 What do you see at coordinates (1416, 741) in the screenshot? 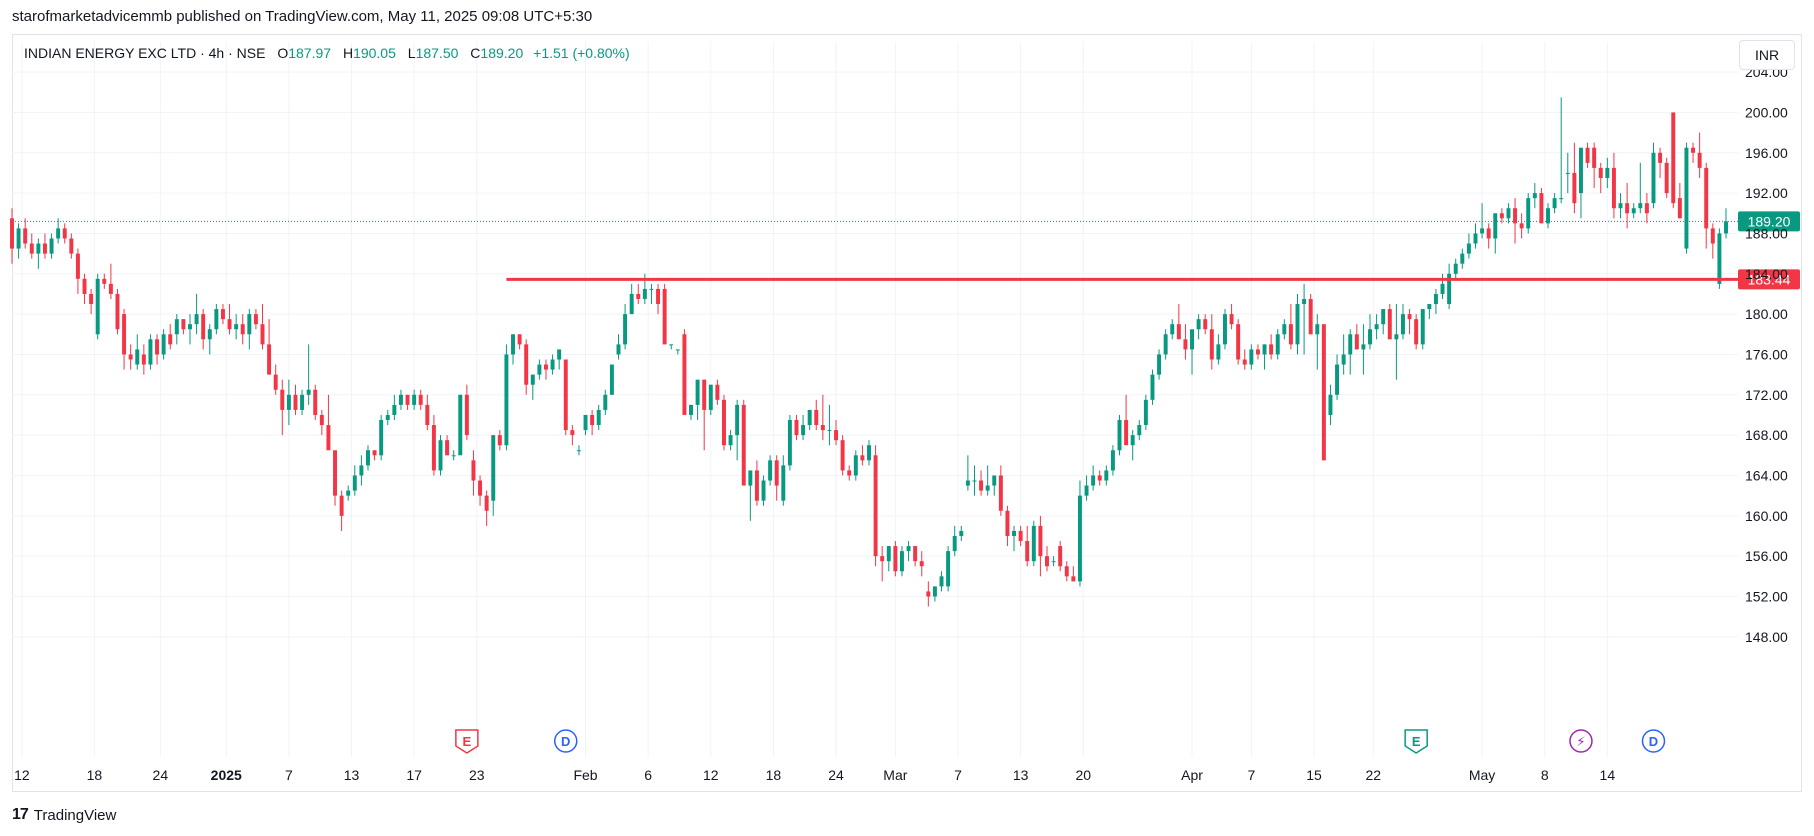
I see `earnings-green-icon: E` at bounding box center [1416, 741].